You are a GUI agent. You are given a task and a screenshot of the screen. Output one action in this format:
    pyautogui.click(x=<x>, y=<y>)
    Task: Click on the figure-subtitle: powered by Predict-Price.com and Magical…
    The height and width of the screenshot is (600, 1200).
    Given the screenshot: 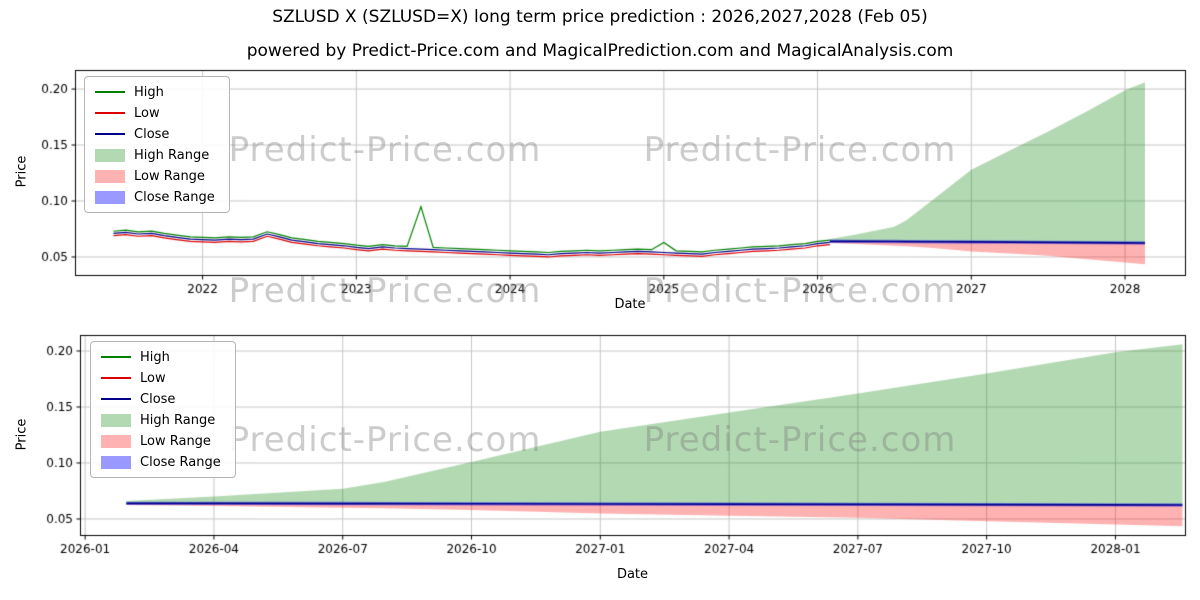 What is the action you would take?
    pyautogui.click(x=600, y=51)
    